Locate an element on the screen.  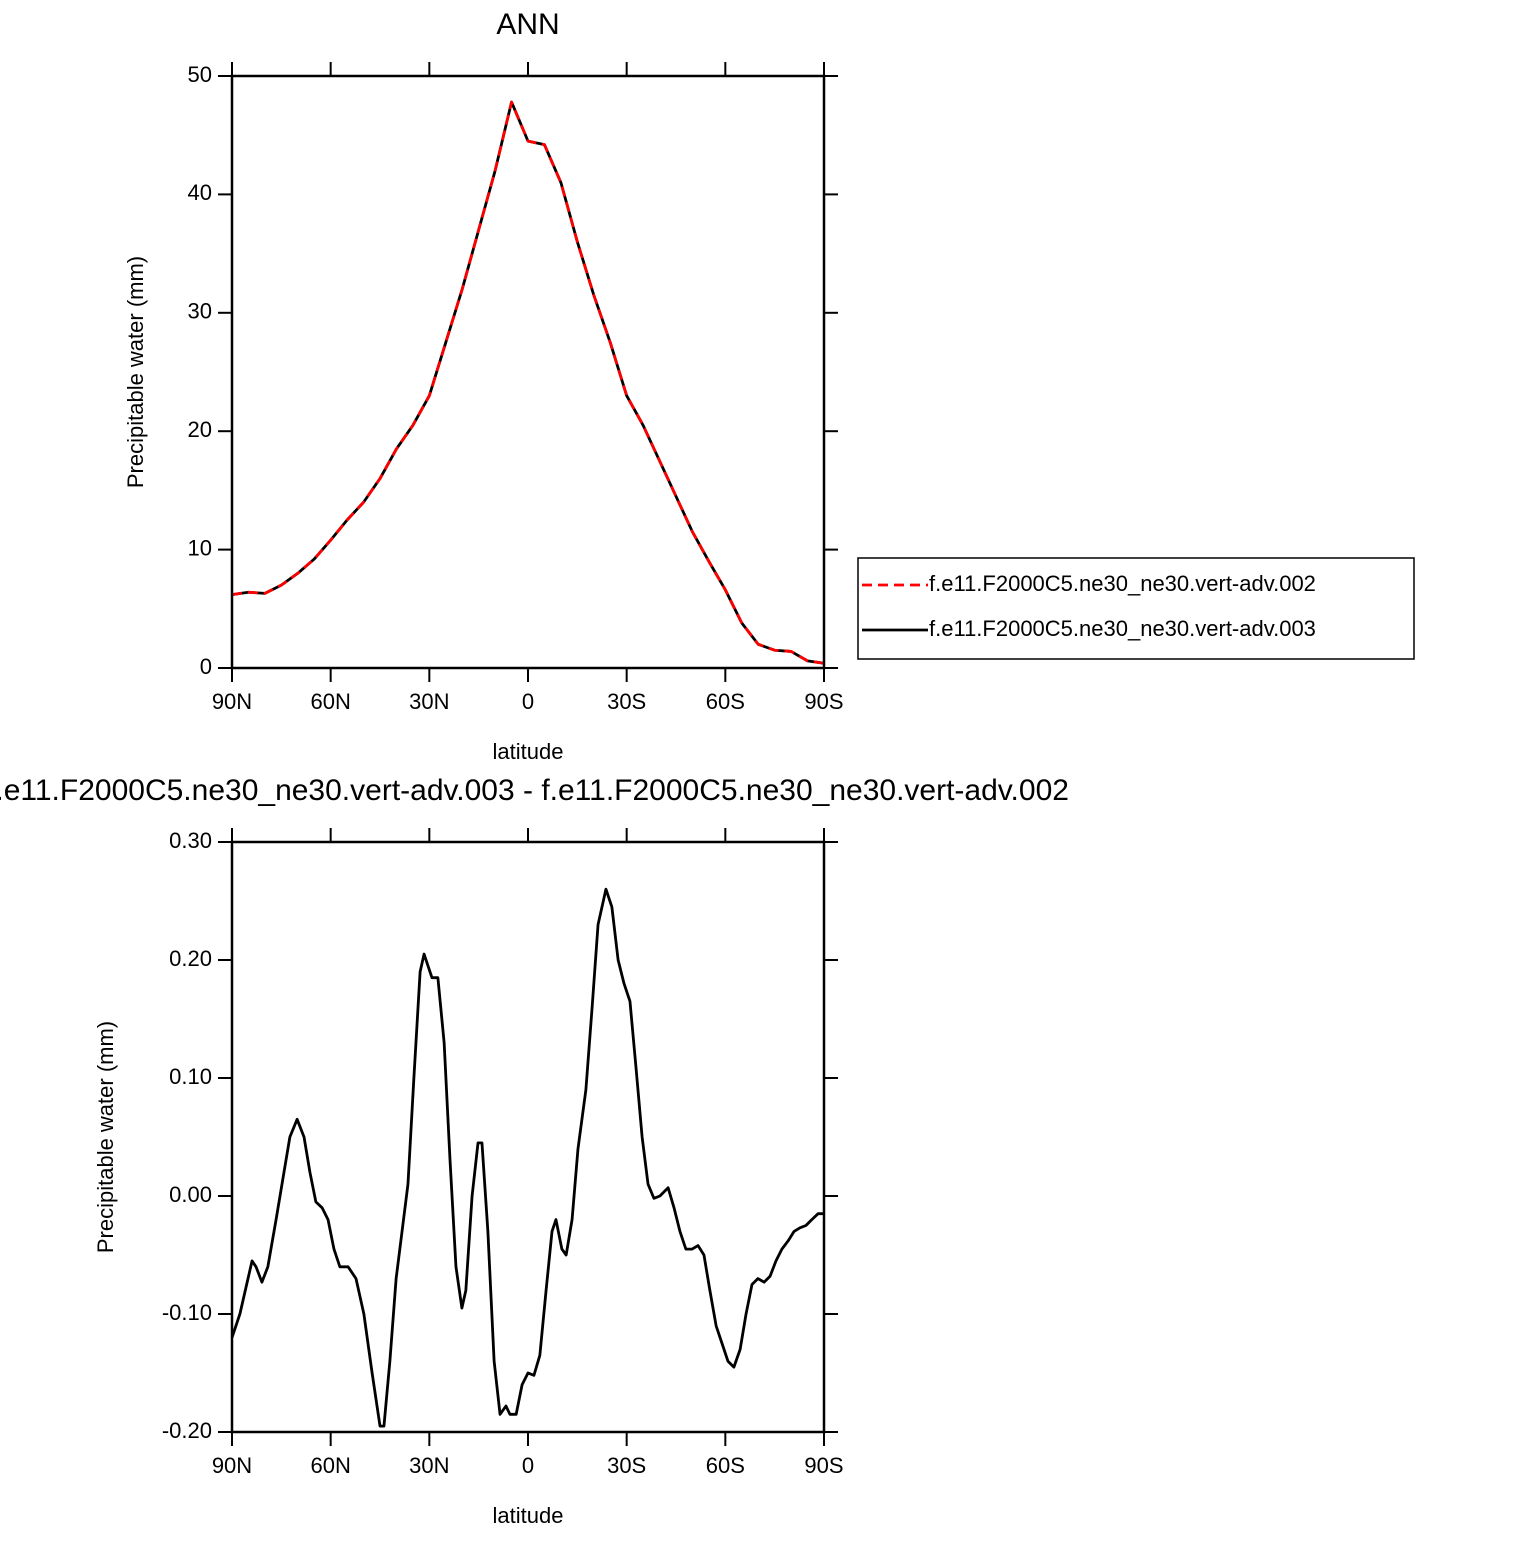
legend-label: f.e11.F2000C5.ne30_ne30.vert-adv.003 is located at coordinates (1122, 628).